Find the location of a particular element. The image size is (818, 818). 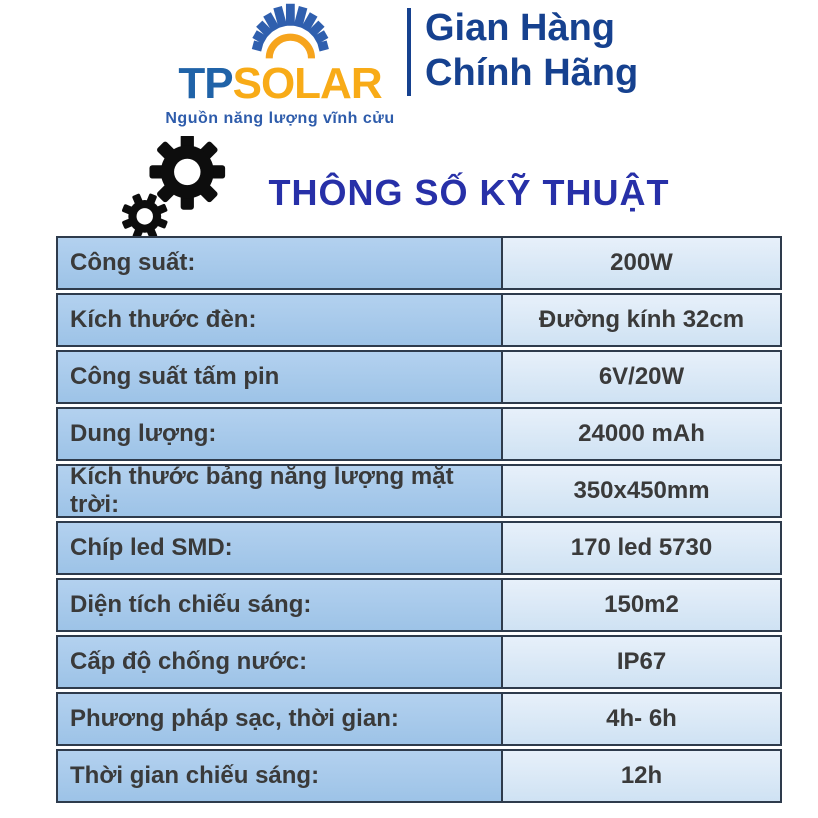

spec-value: Đường kính 32cm is located at coordinates (641, 320).